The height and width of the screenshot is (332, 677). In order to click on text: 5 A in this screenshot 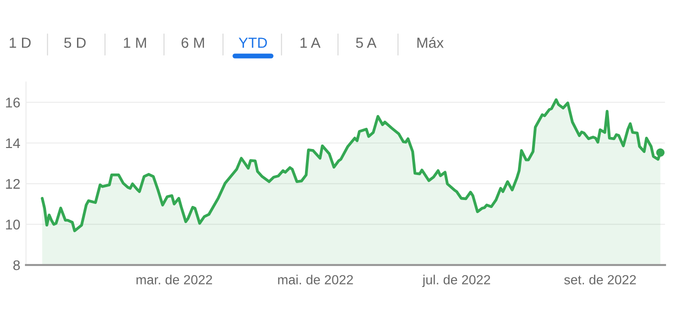, I will do `click(366, 43)`.